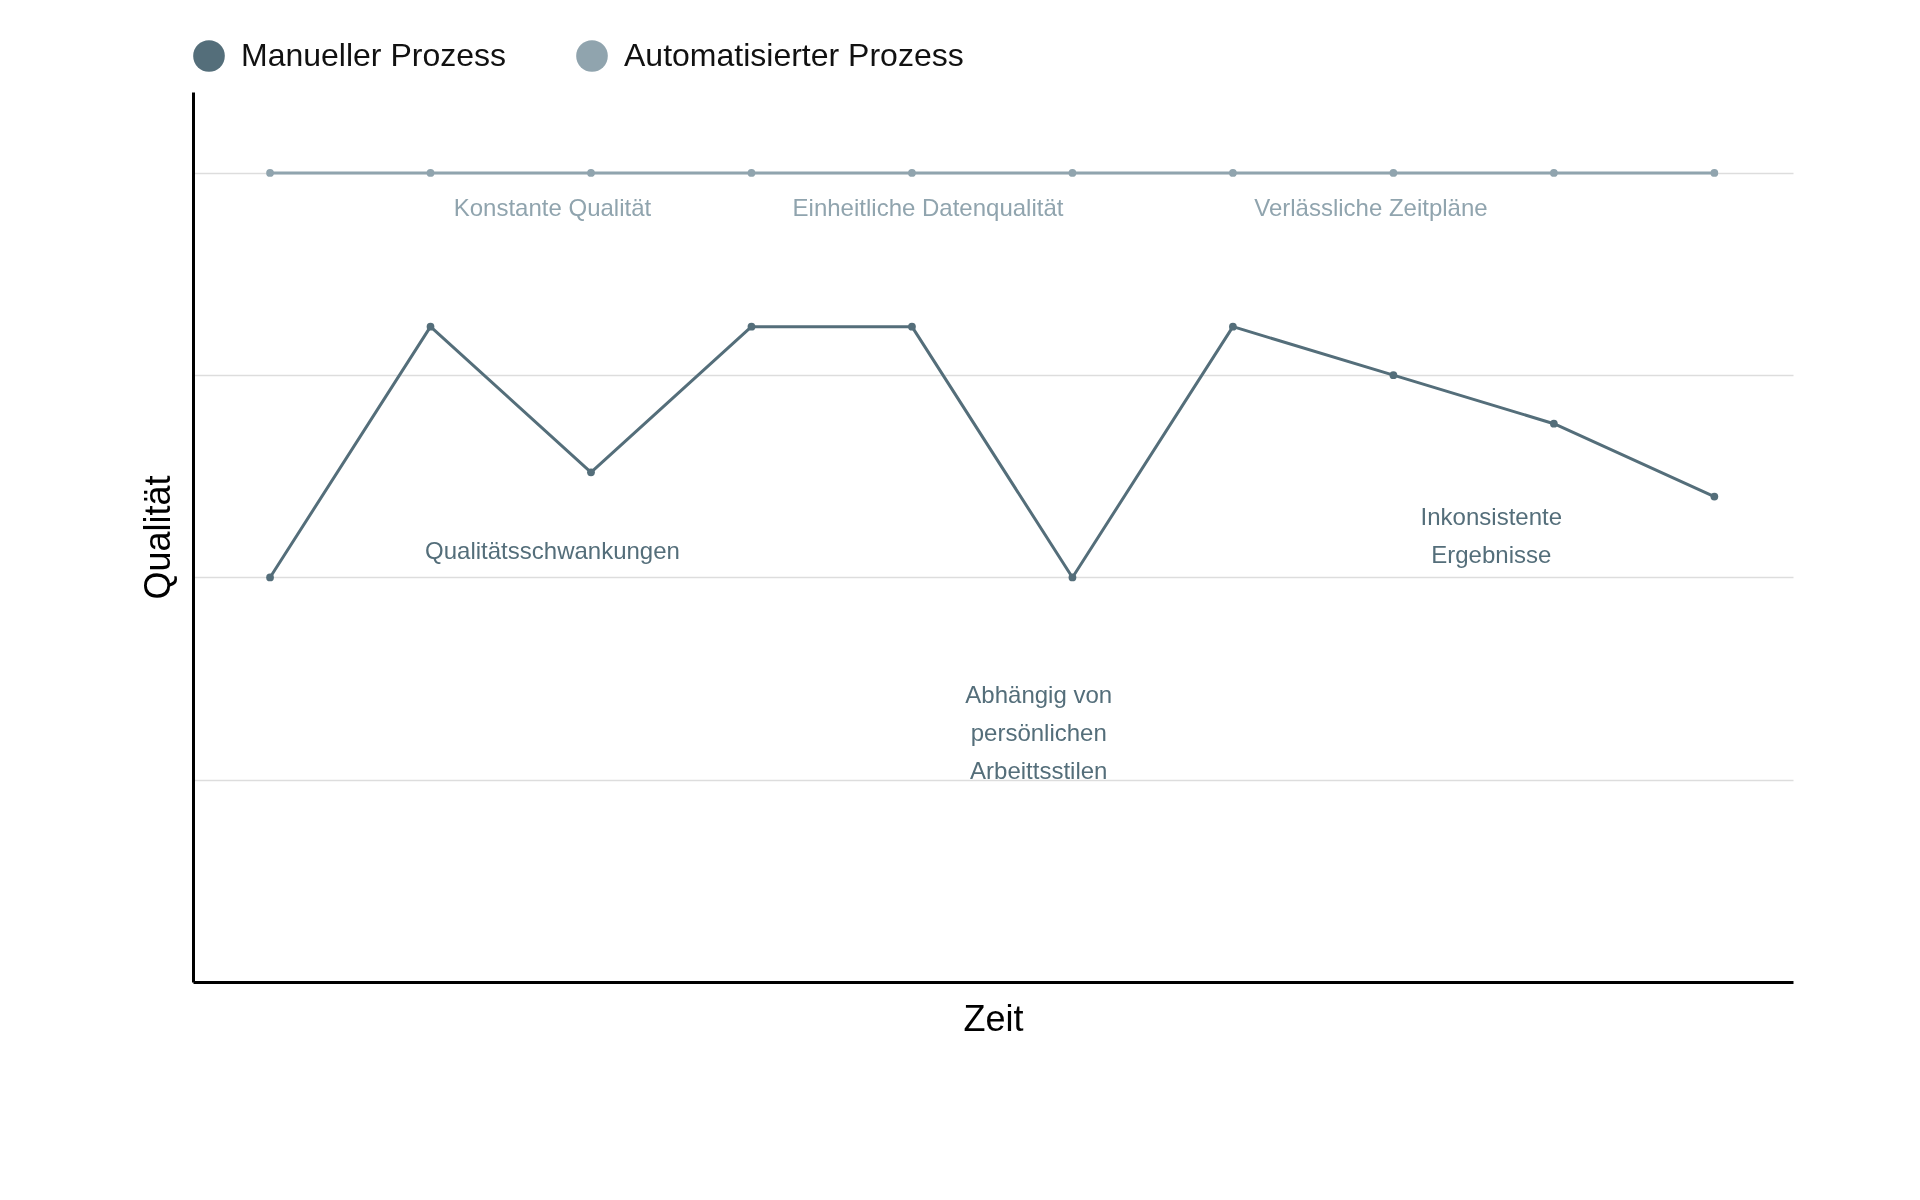 Image resolution: width=1920 pixels, height=1200 pixels. I want to click on annotation: Inkonsistente Ergebnisse, so click(1491, 536).